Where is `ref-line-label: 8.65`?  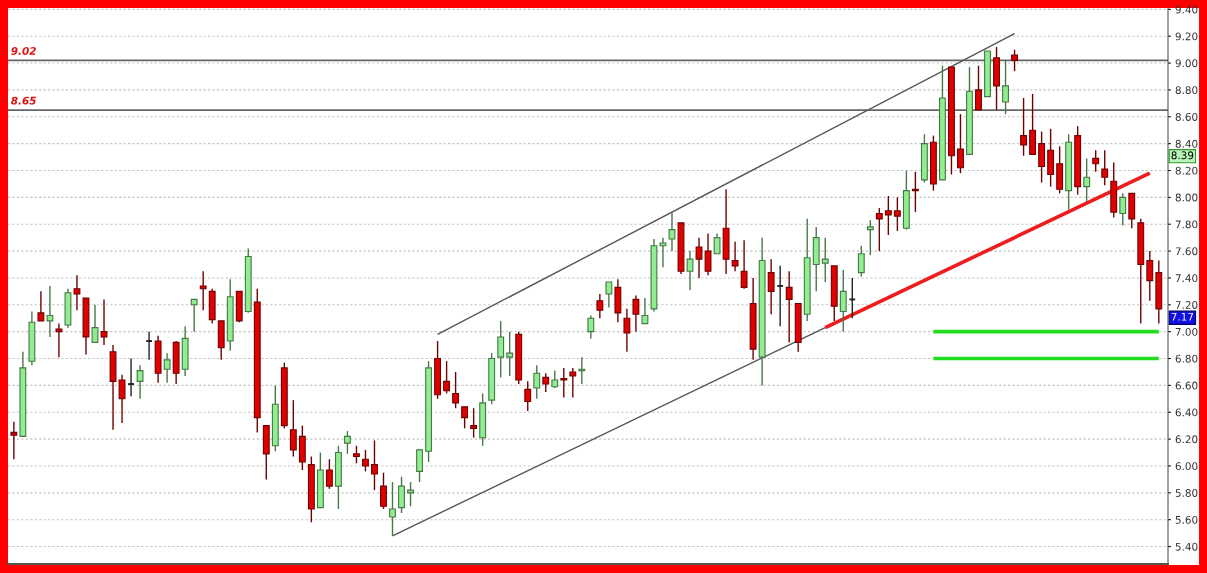
ref-line-label: 8.65 is located at coordinates (23, 100).